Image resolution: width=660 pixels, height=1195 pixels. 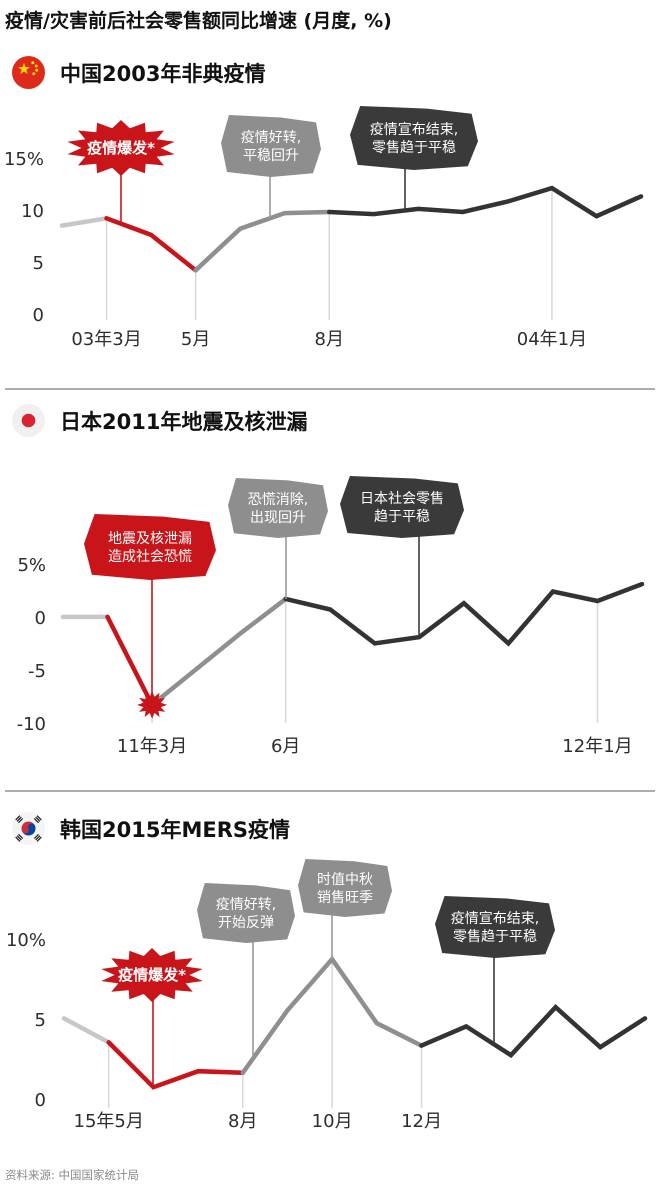 I want to click on annotation-text: 时值中秋销售旺季, so click(x=345, y=889).